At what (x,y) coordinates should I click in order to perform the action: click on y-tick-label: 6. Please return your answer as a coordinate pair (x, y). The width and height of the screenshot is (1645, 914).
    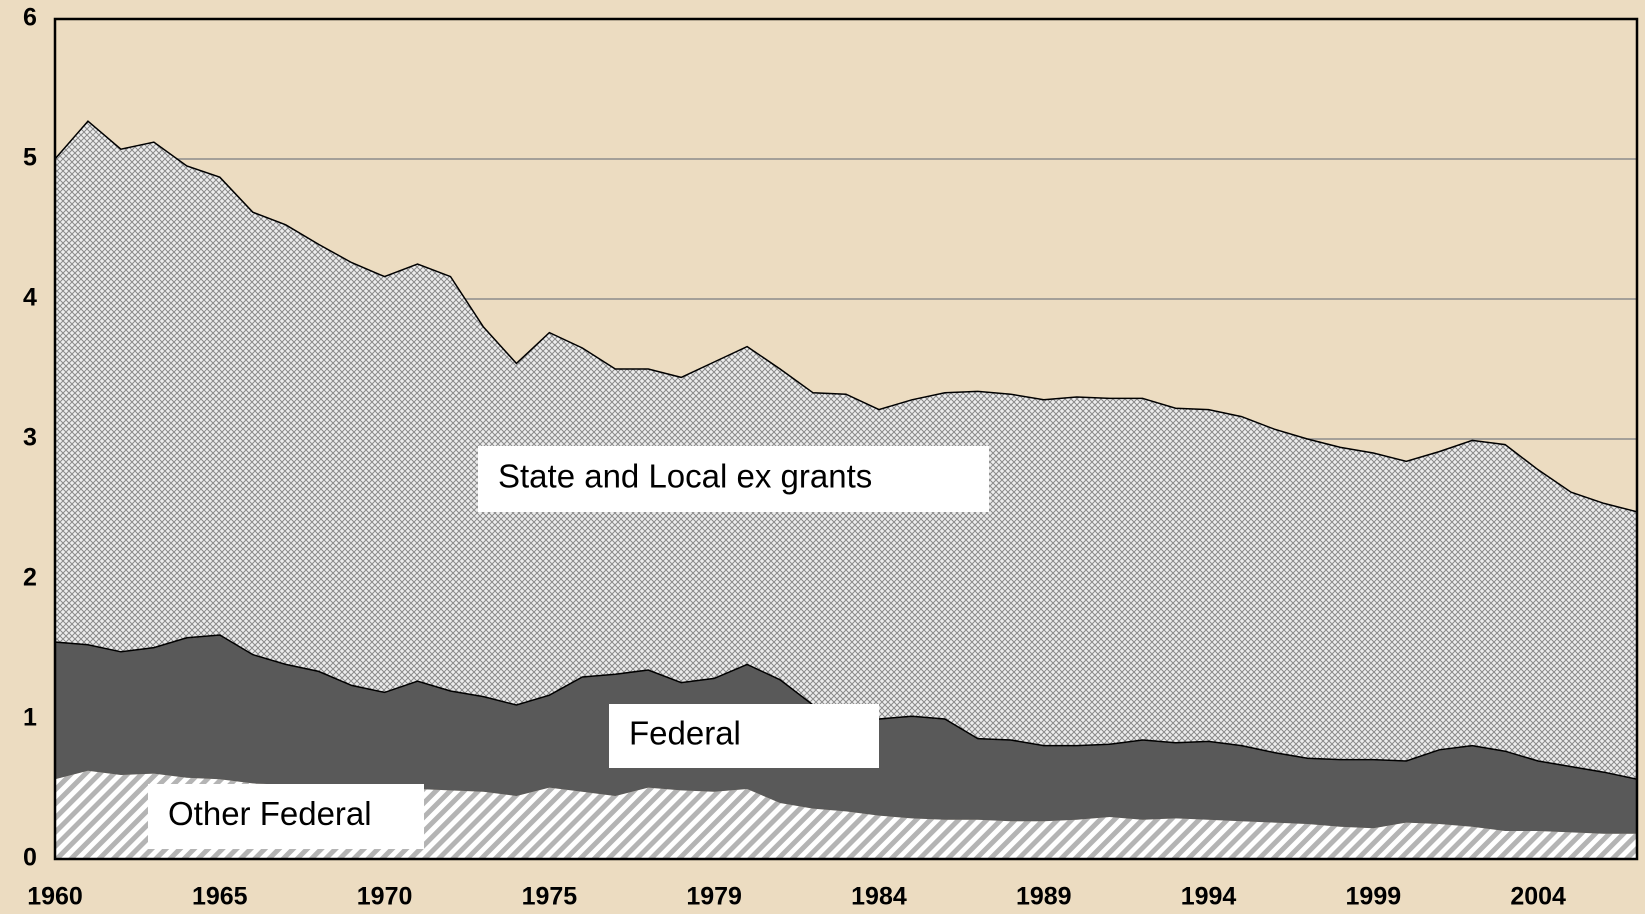
    Looking at the image, I should click on (30, 18).